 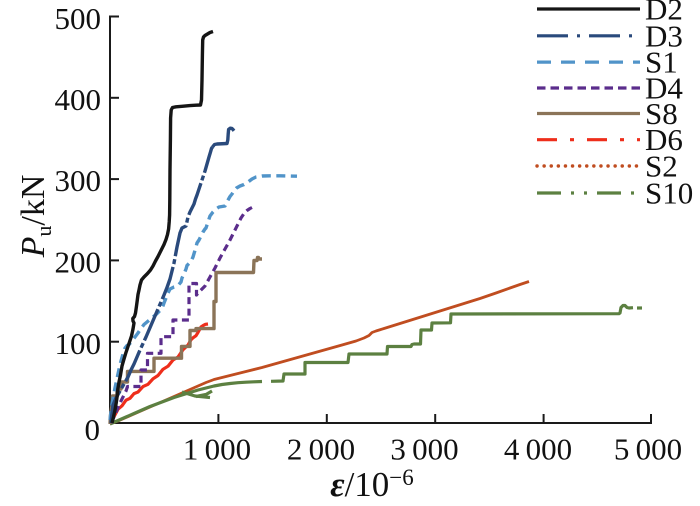 I want to click on svg-text: S1, so click(x=661, y=62).